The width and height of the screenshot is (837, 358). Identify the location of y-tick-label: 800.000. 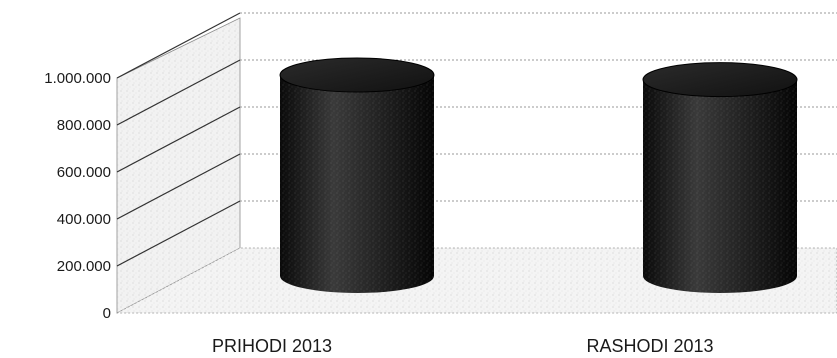
(84, 125).